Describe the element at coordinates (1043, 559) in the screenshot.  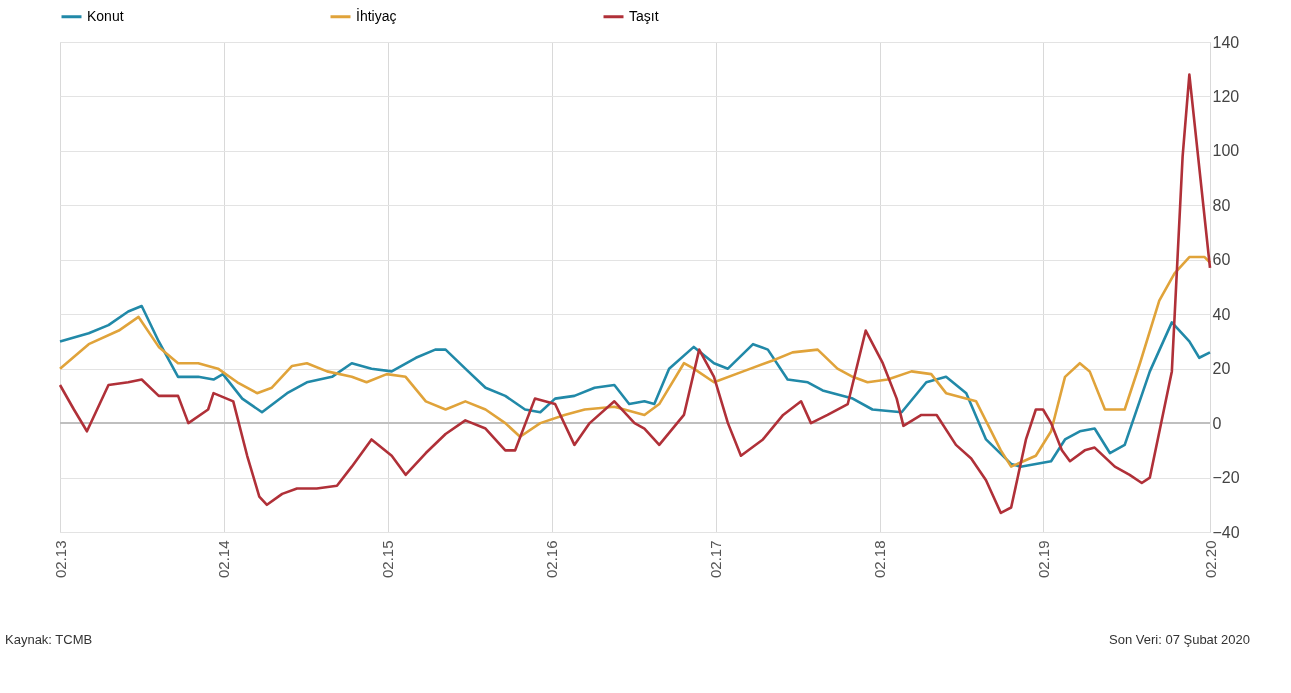
I see `x-tick-label: 02.19` at that location.